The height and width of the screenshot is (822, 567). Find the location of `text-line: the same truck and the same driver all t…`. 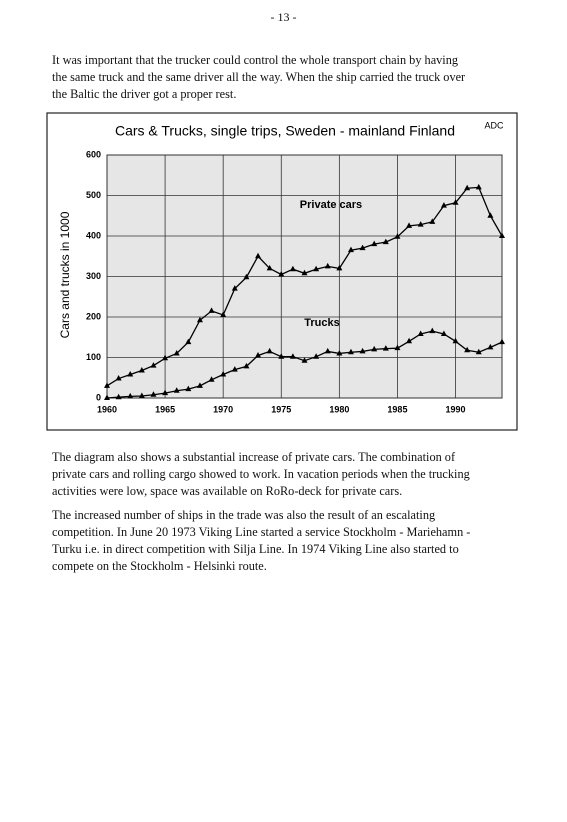

text-line: the same truck and the same driver all t… is located at coordinates (259, 77).